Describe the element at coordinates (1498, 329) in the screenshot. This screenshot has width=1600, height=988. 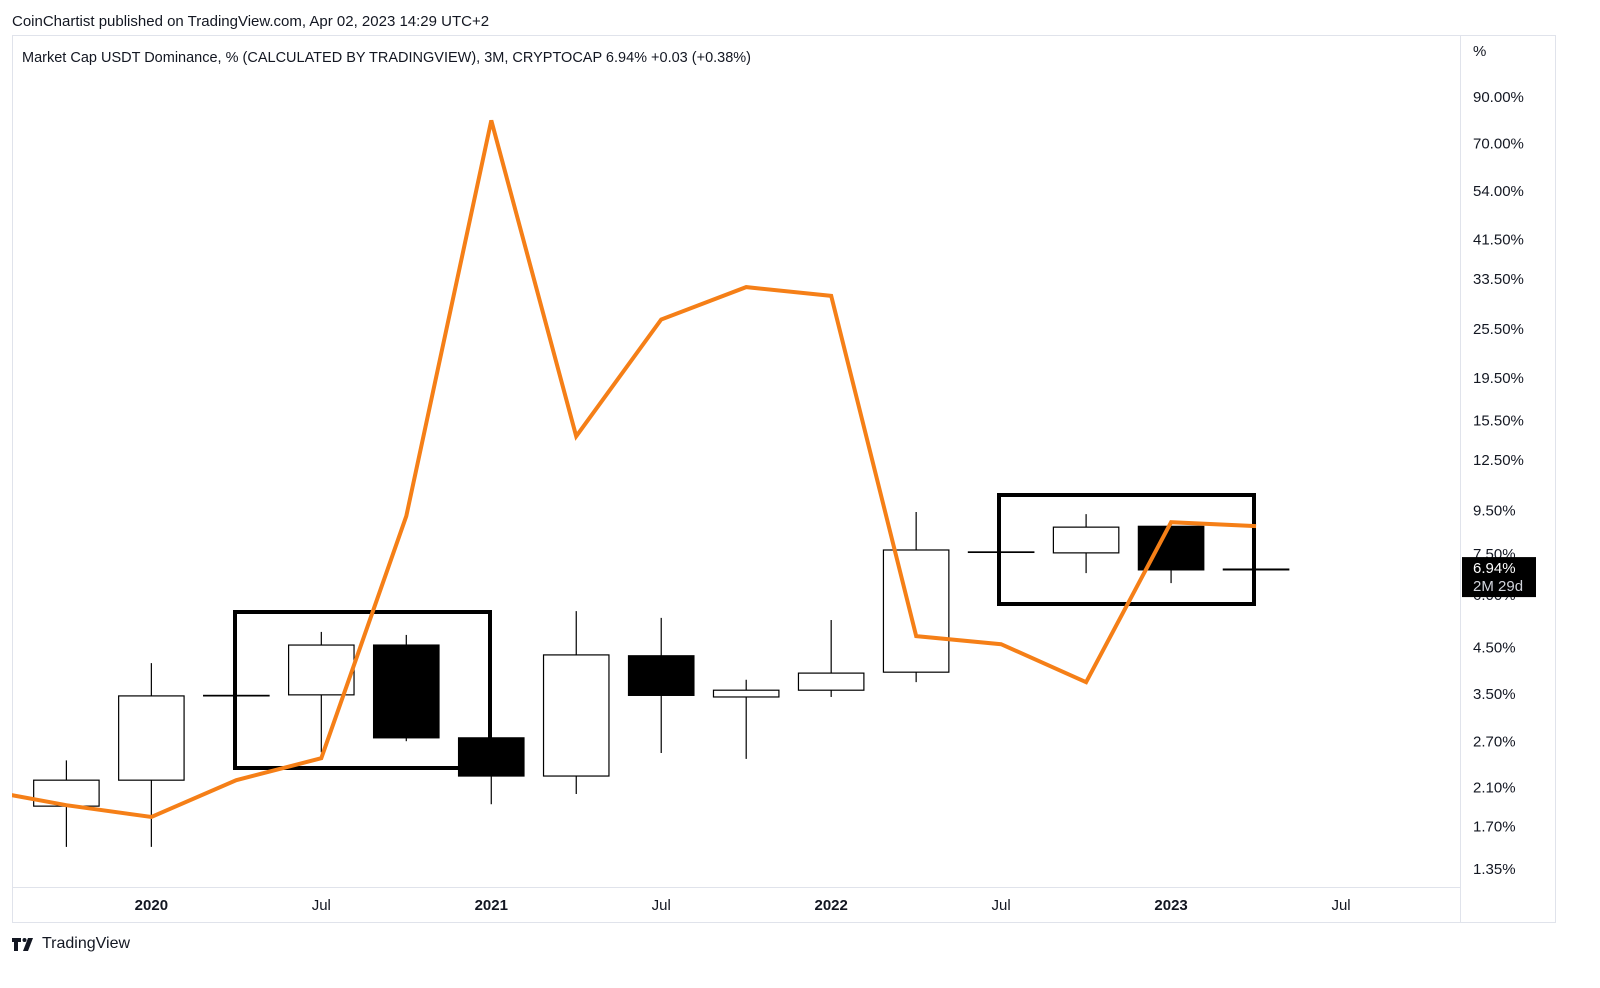
I see `y-tick-label: 25.50%` at that location.